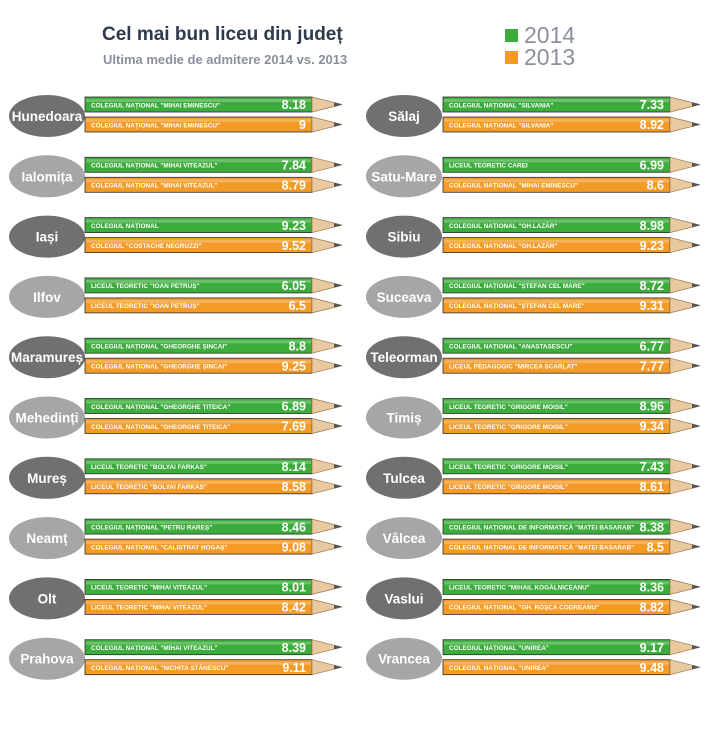  I want to click on county-label: Prahova, so click(47, 659).